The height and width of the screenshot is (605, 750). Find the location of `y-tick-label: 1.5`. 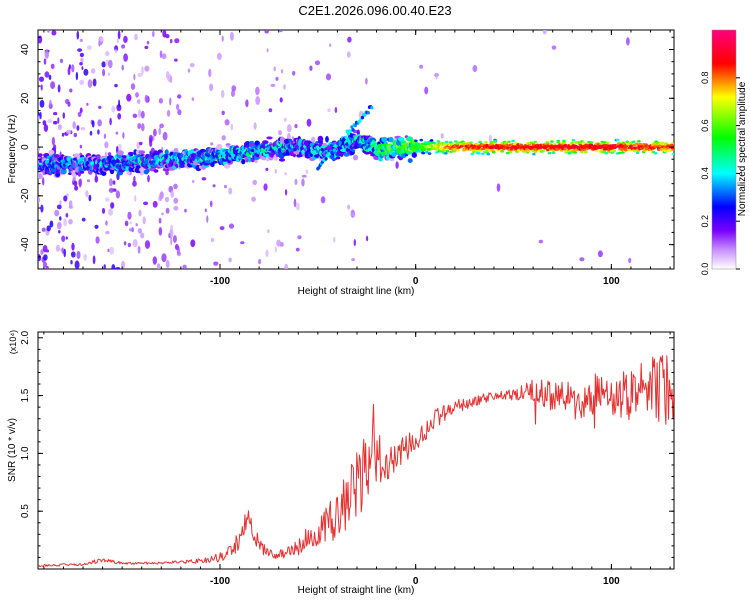

y-tick-label: 1.5 is located at coordinates (25, 395).